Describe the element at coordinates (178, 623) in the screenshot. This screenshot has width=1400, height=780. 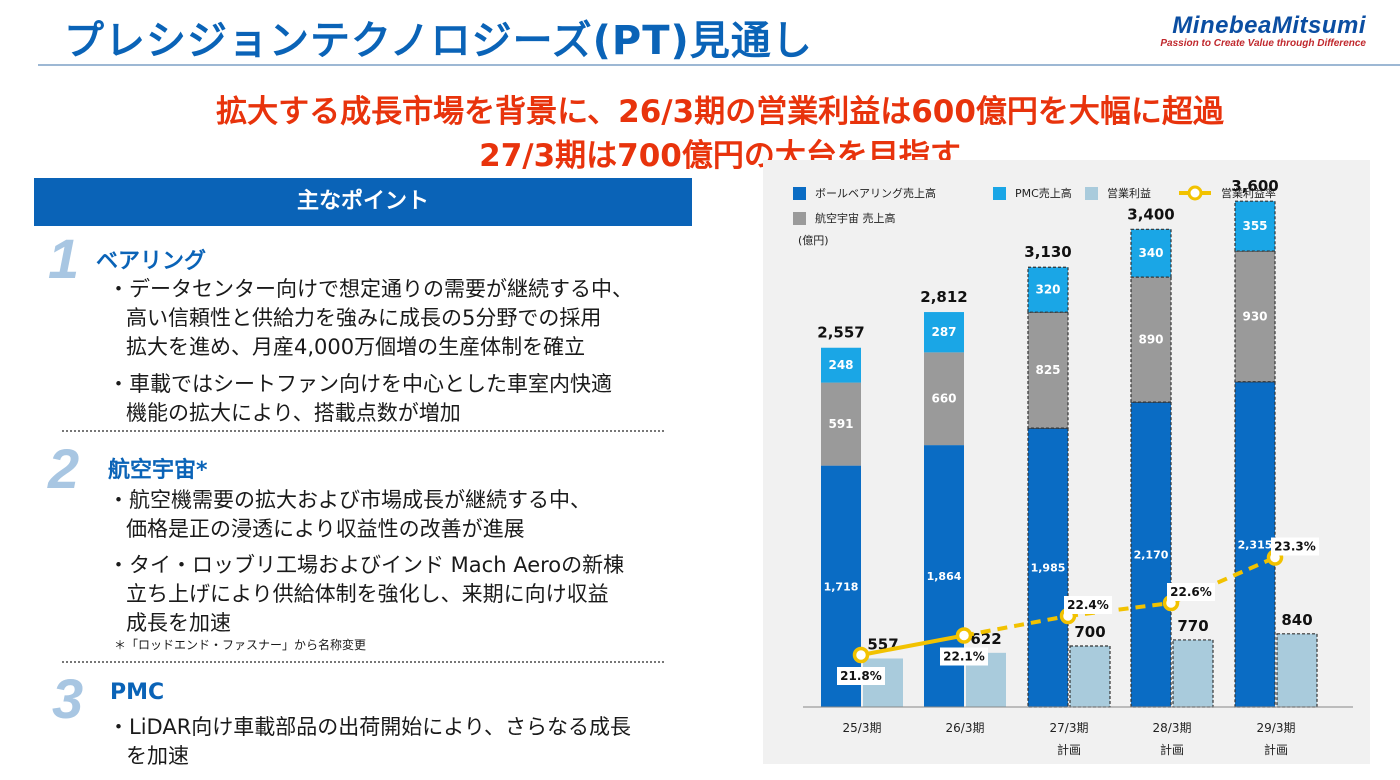
I see `bullet-line: 成長を加速` at that location.